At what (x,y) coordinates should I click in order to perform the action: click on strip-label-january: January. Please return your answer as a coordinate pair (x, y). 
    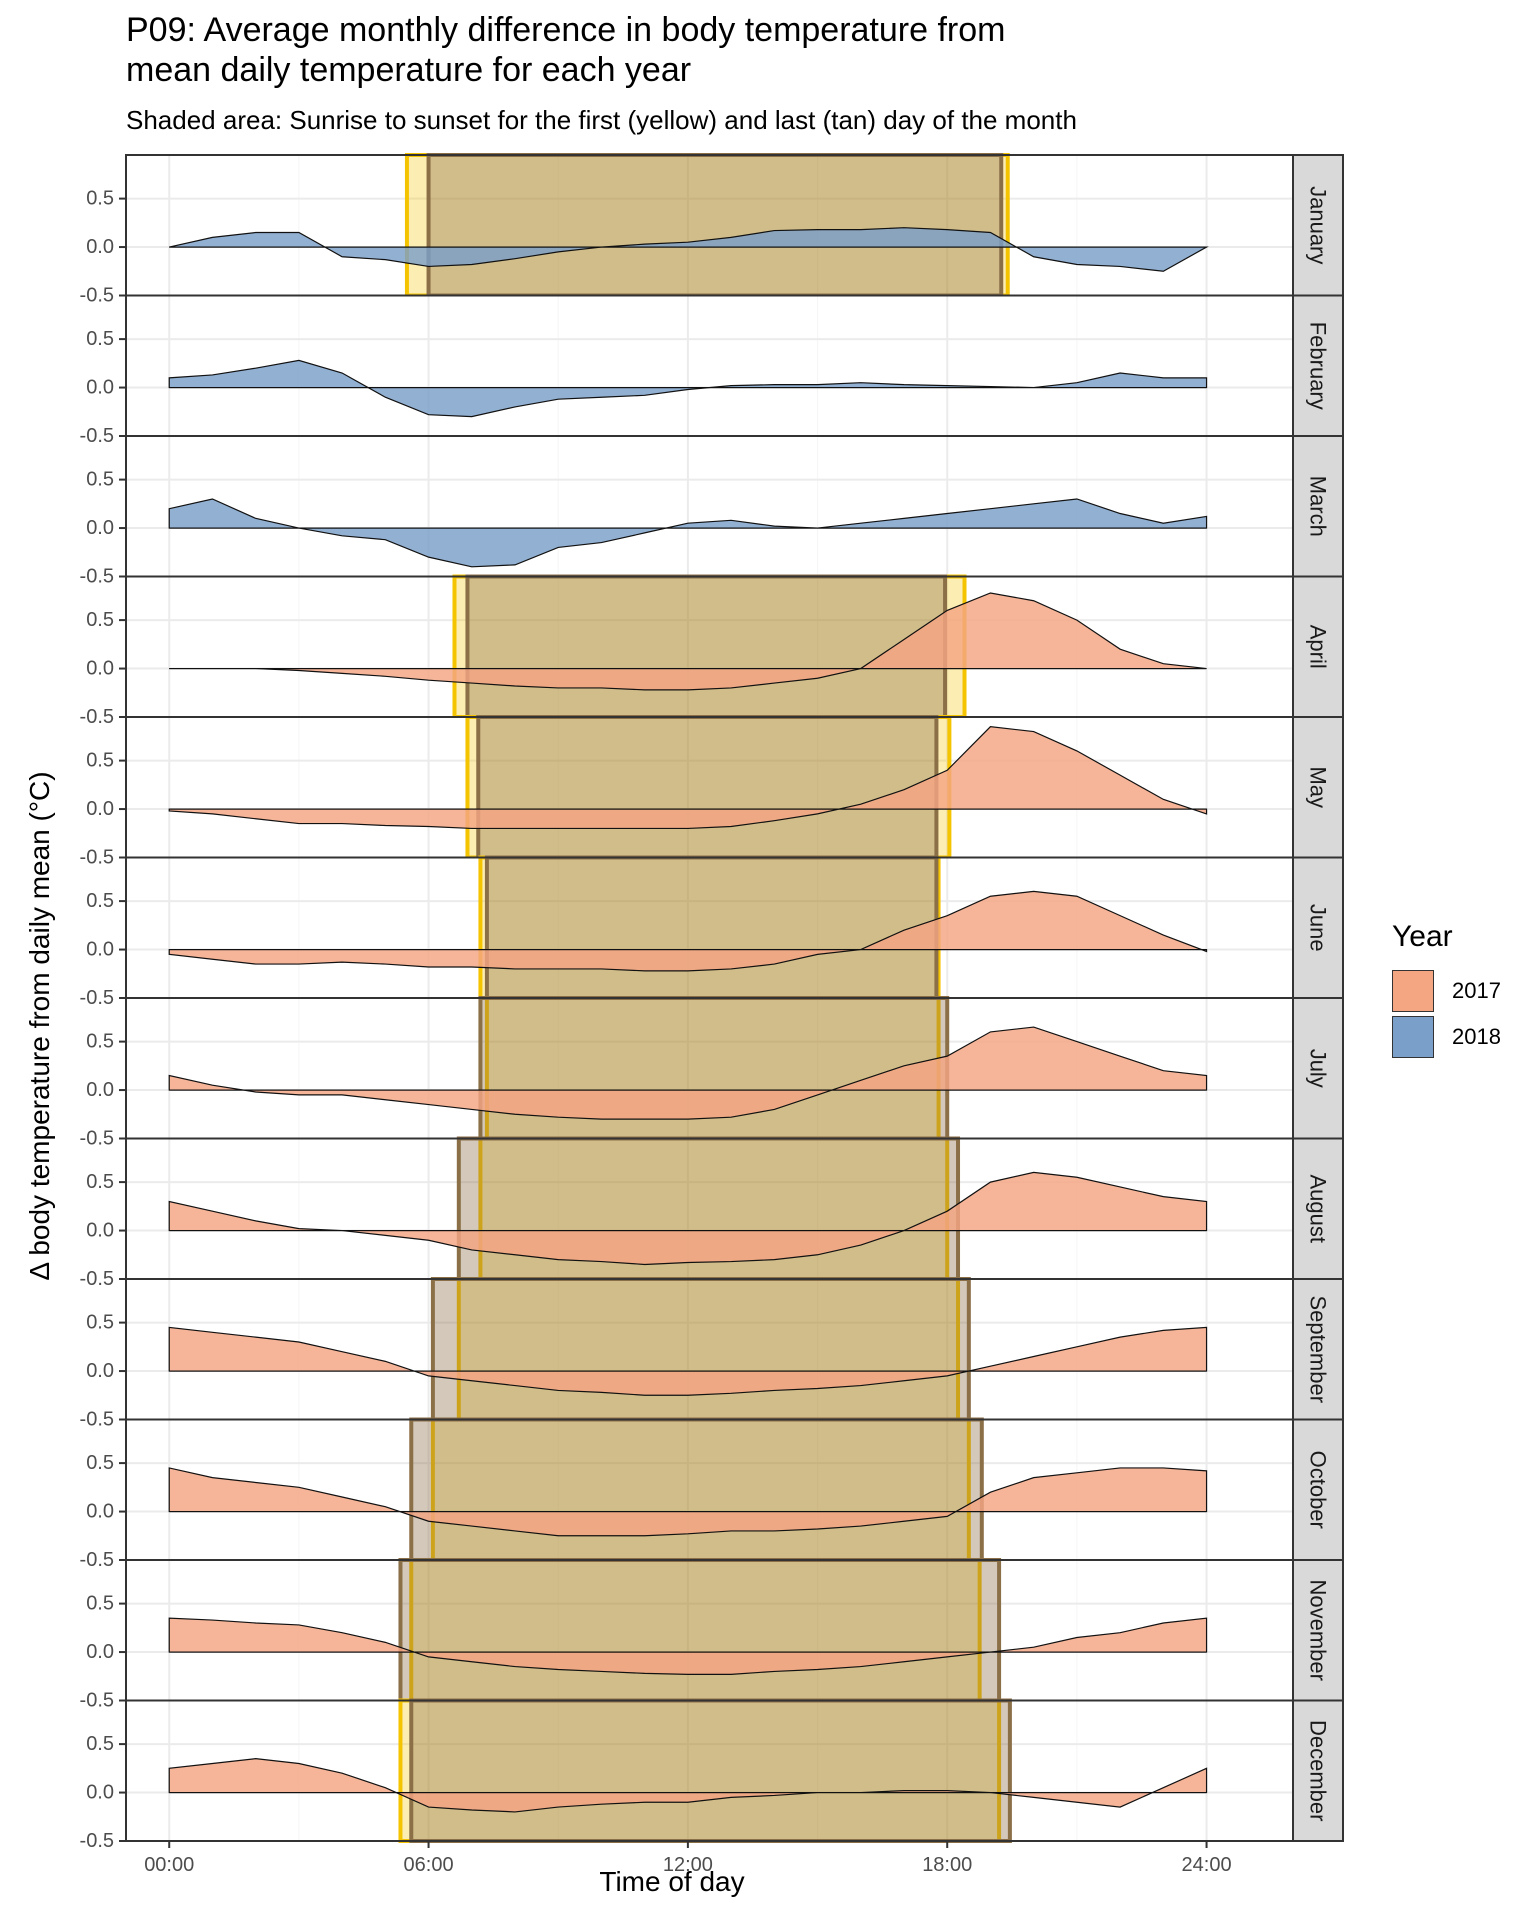
    Looking at the image, I should click on (1318, 225).